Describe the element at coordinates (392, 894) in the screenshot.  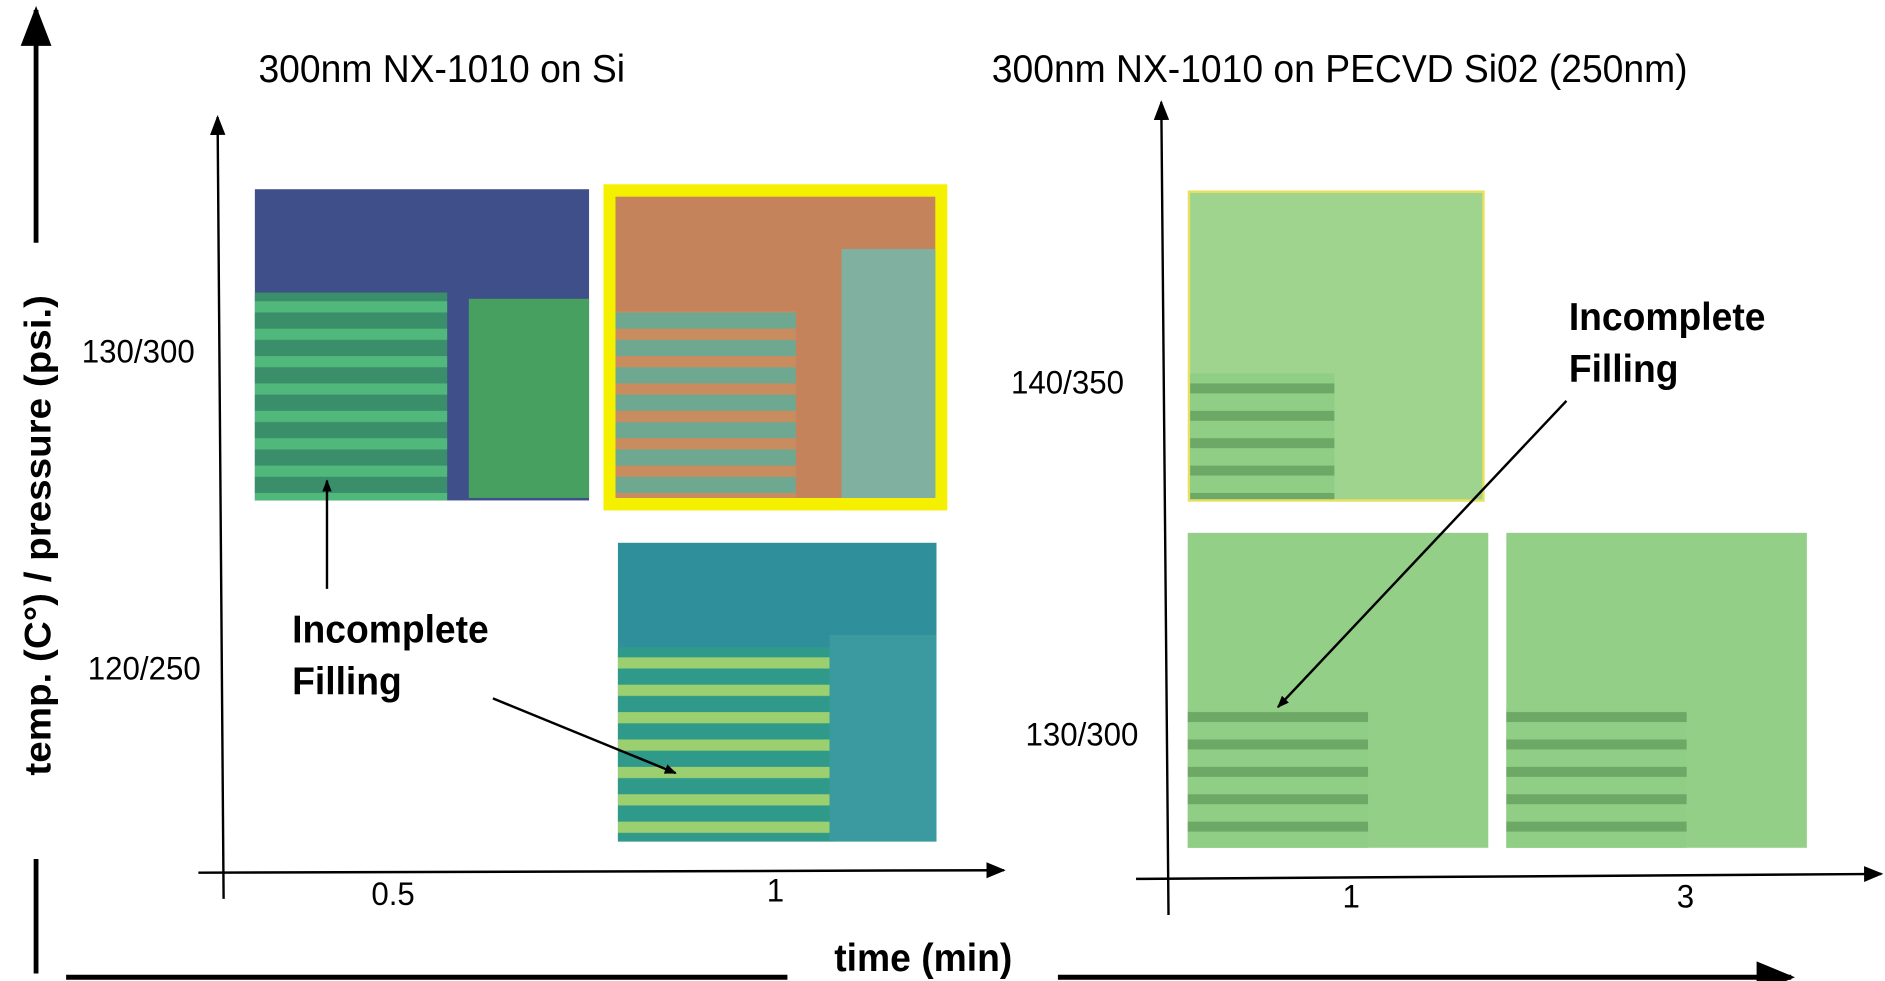
I see `x-label: 0.5` at that location.